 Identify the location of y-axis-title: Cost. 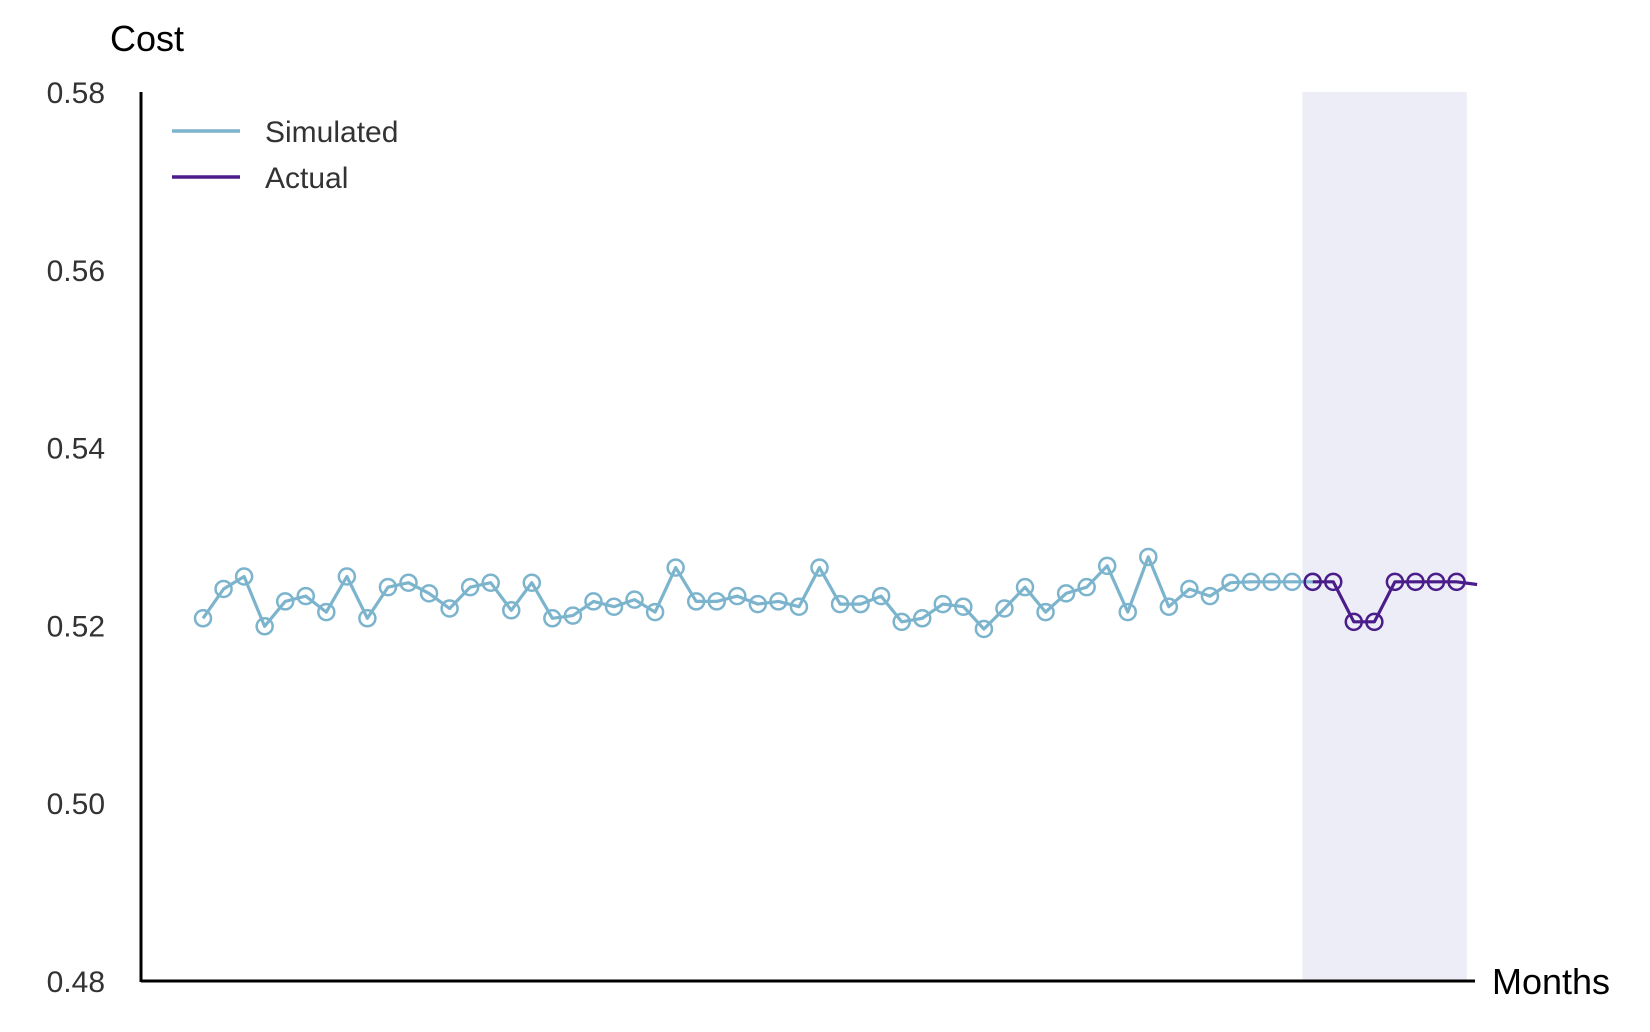
(147, 38).